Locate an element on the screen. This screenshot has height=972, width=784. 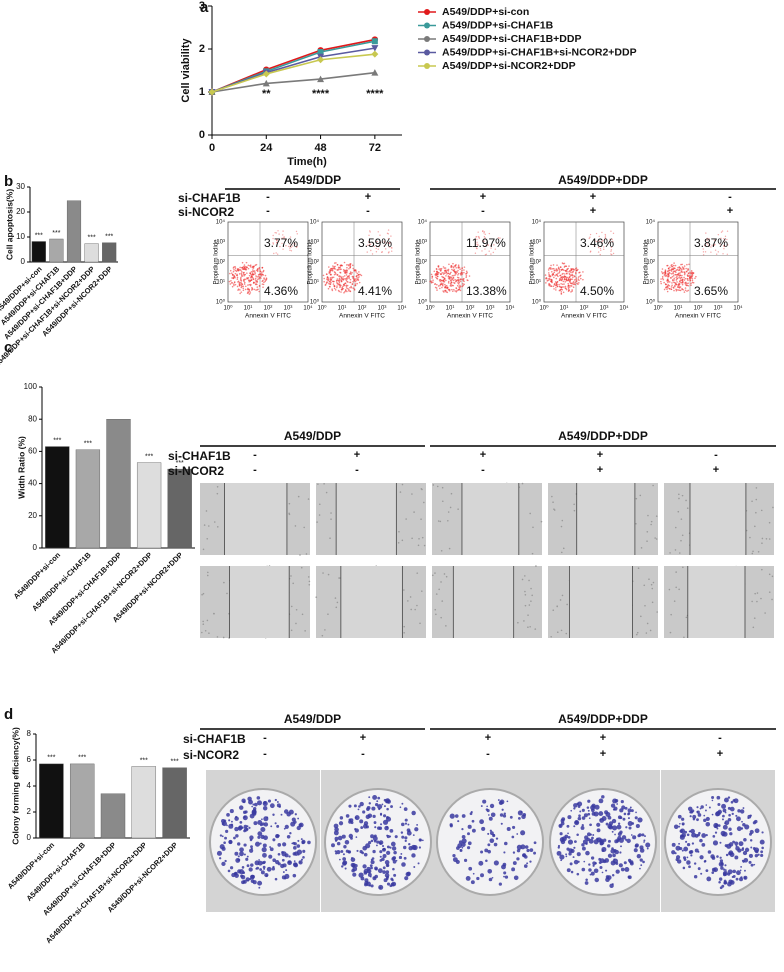
bar is located at coordinates (180, 508).